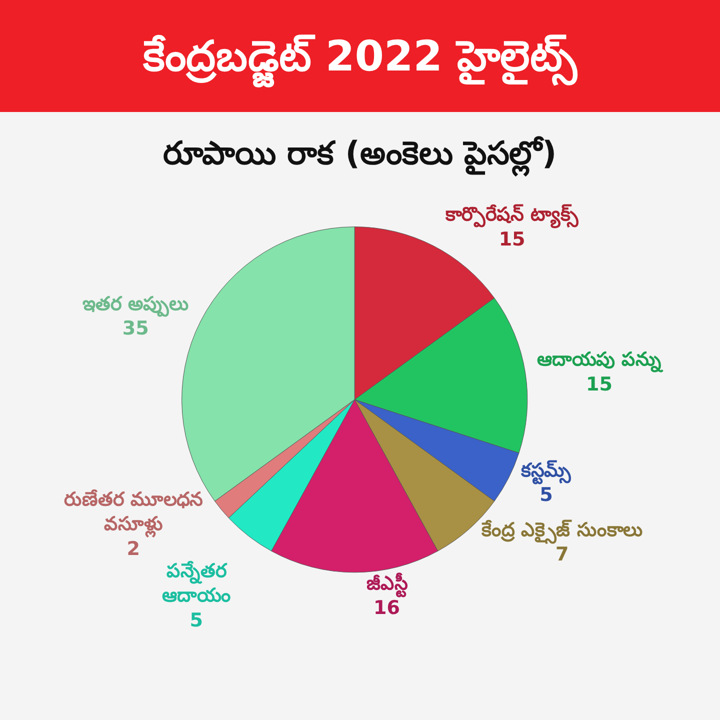 This screenshot has height=720, width=720. What do you see at coordinates (135, 329) in the screenshot?
I see `data-label: 35` at bounding box center [135, 329].